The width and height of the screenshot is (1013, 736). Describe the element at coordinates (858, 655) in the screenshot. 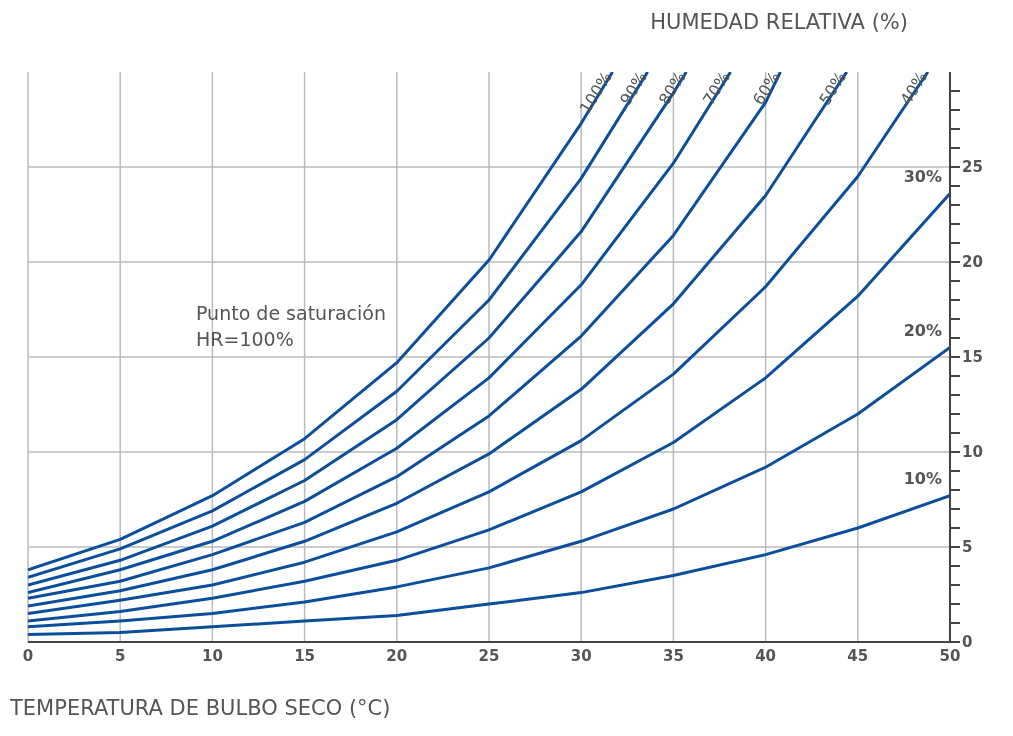

I see `x-tick-label: 45` at that location.